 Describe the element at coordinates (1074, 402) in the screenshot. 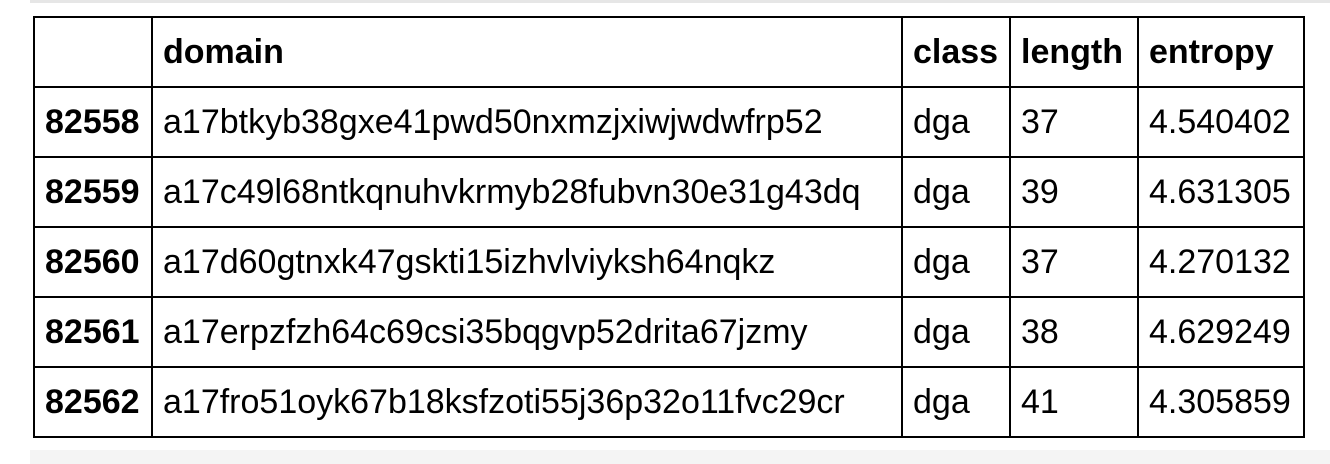

I see `cell-length: 41` at that location.